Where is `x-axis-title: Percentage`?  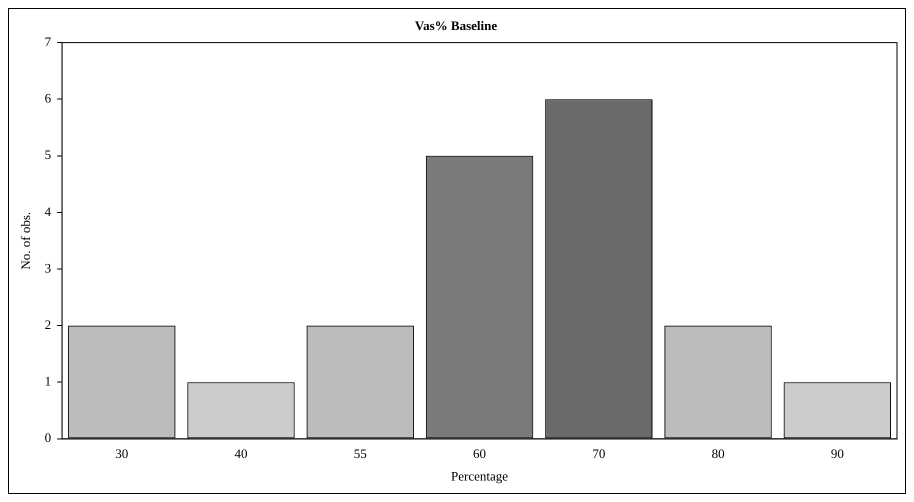 x-axis-title: Percentage is located at coordinates (479, 476).